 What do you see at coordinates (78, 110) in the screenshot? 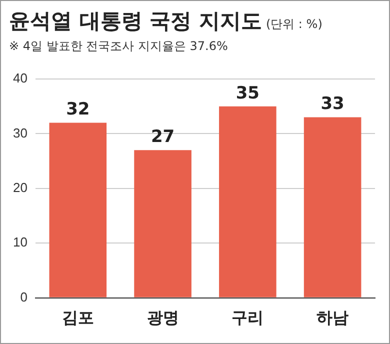
I see `data-label: 32` at bounding box center [78, 110].